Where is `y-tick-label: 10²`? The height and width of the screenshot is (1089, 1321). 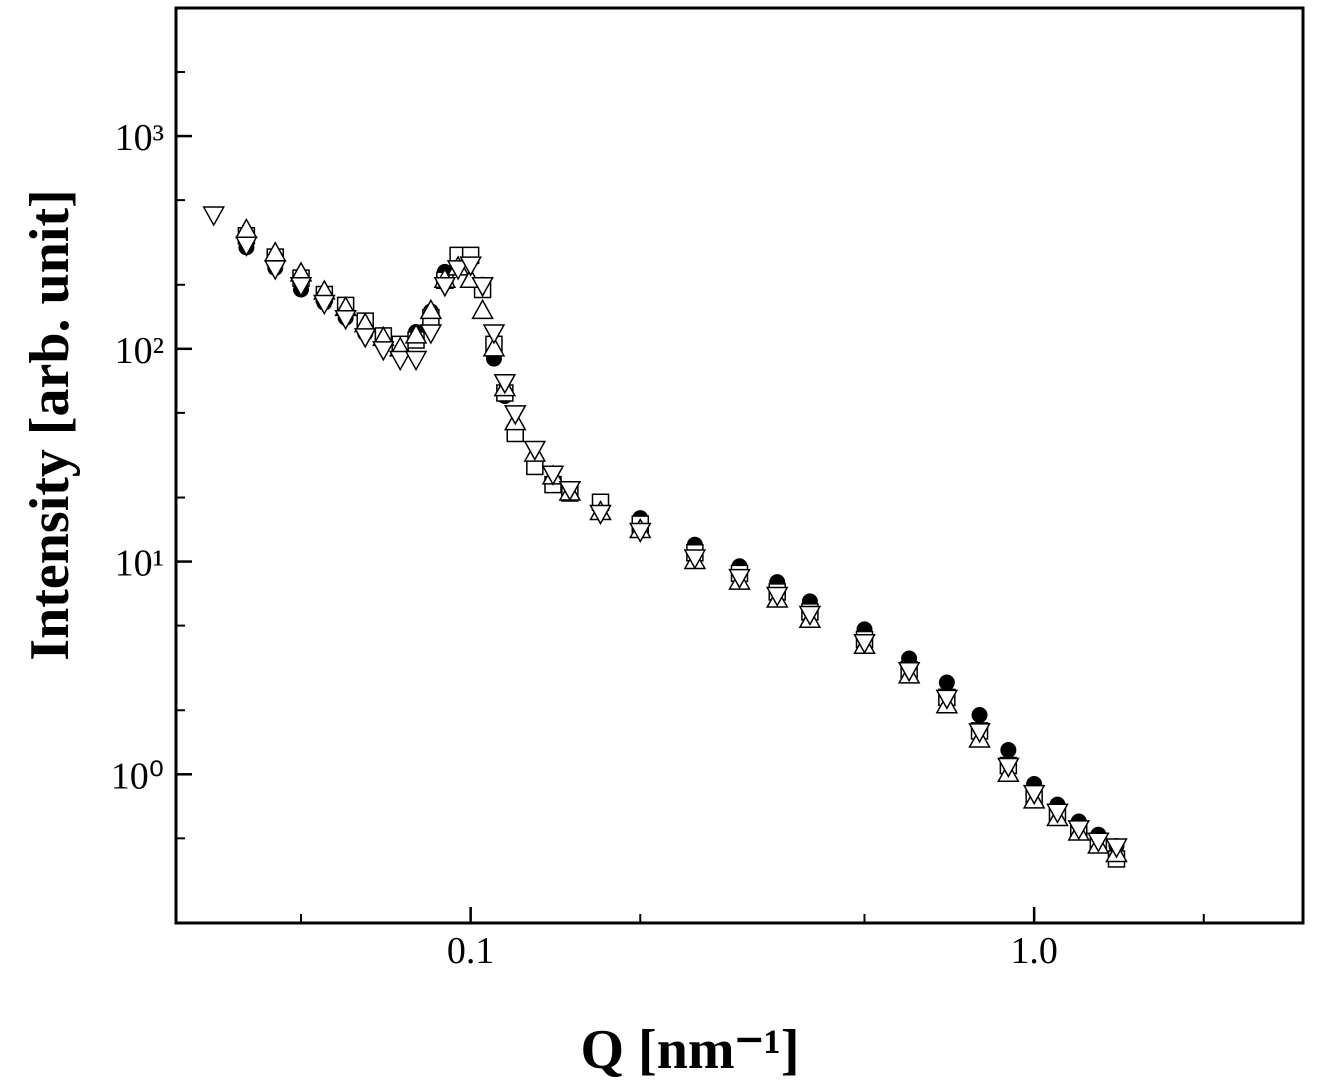
y-tick-label: 10² is located at coordinates (139, 351).